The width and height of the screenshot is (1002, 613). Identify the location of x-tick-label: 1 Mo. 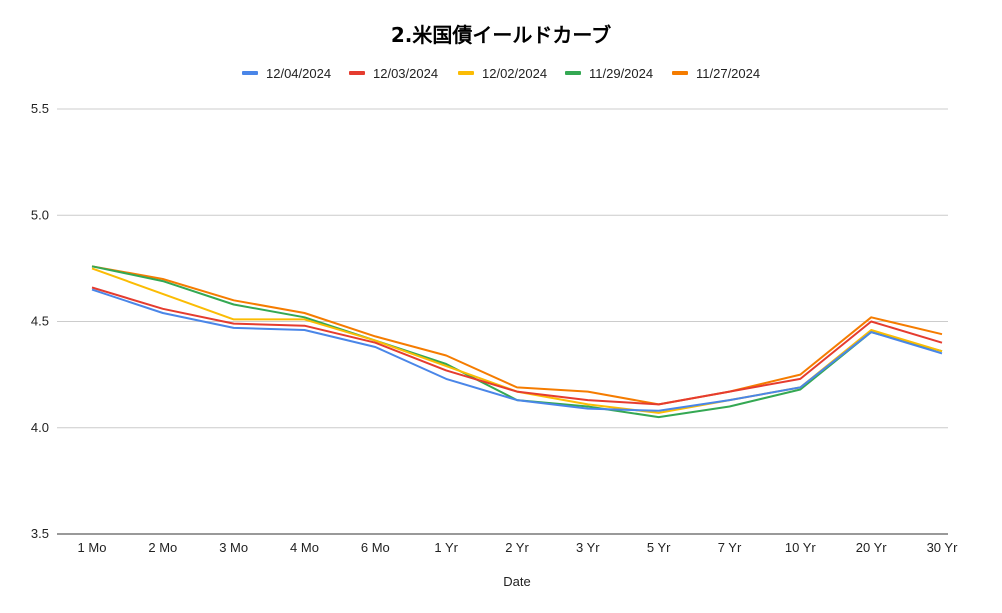
(92, 547).